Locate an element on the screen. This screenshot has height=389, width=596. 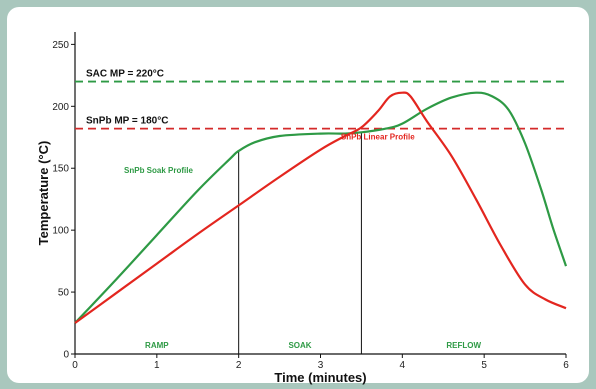
y-tick-label: 200 is located at coordinates (60, 107).